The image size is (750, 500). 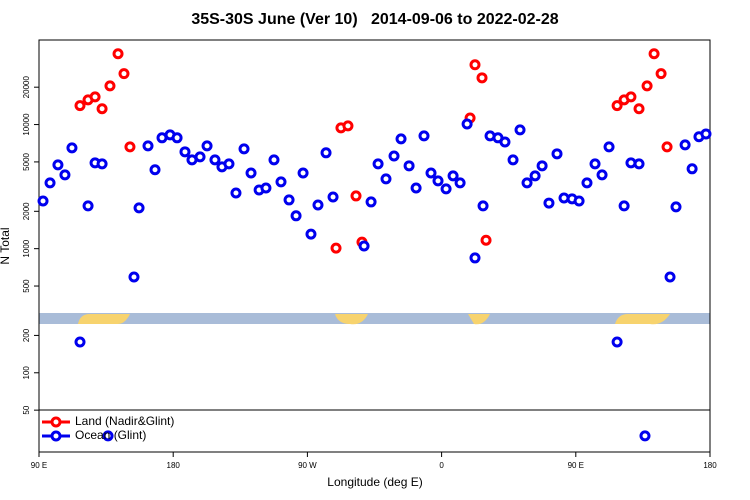 I want to click on y-tick-label: 200, so click(x=26, y=335).